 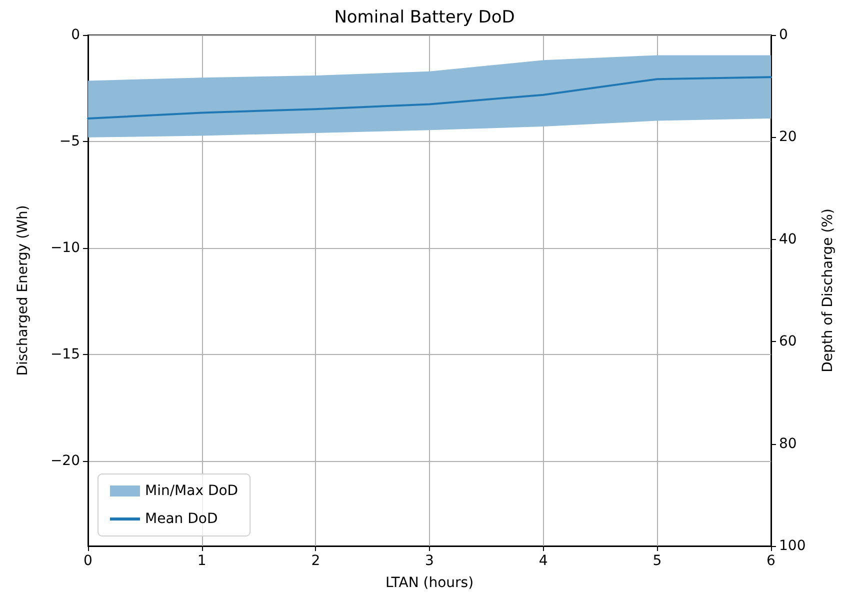 I want to click on x-tick-label: 2, so click(x=315, y=561).